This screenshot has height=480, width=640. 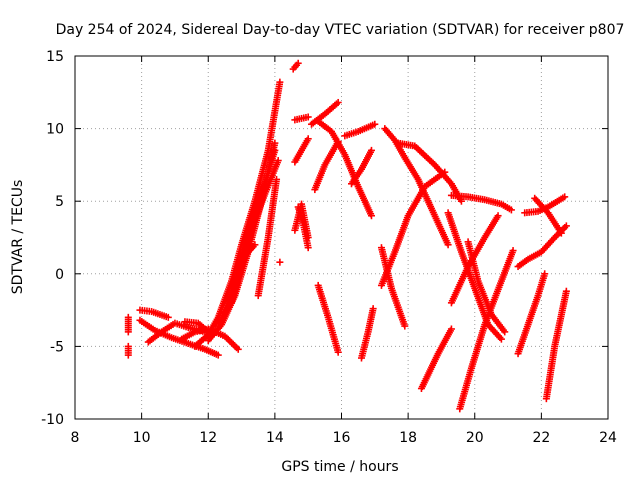 What do you see at coordinates (57, 347) in the screenshot?
I see `y-tick-label: -5` at bounding box center [57, 347].